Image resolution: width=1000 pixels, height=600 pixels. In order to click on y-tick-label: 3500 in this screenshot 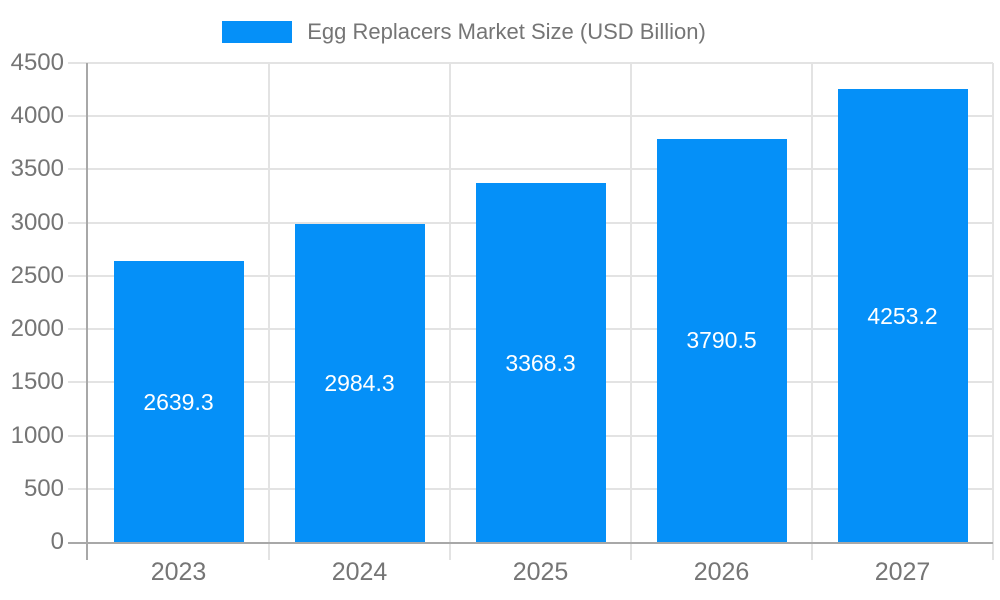, I will do `click(37, 169)`.